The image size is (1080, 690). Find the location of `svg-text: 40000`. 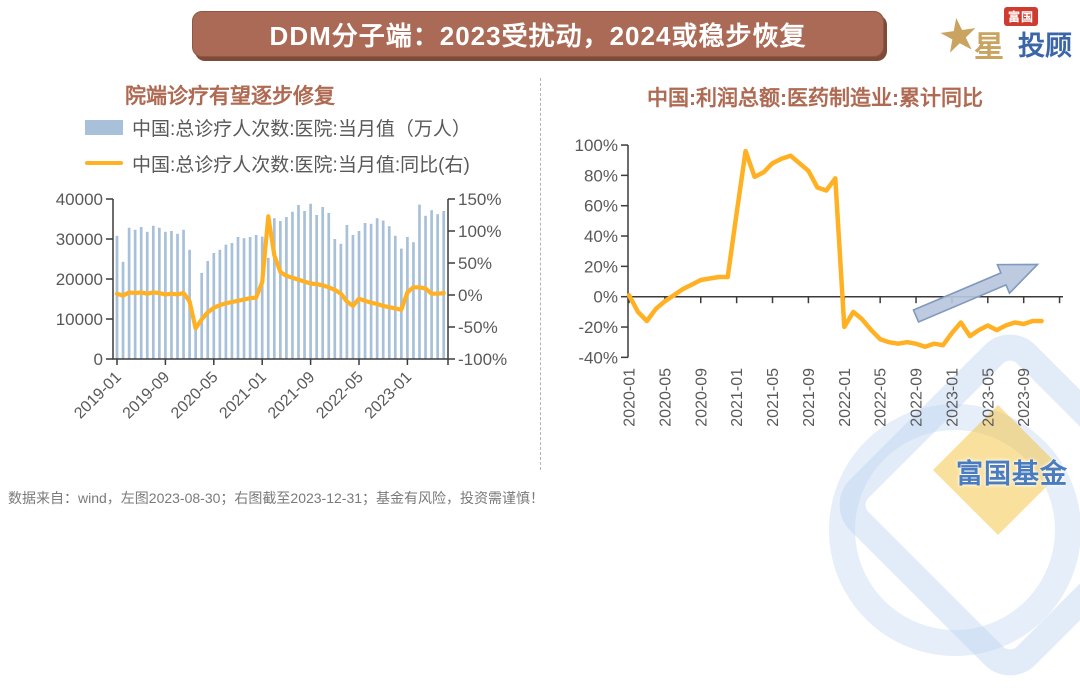

svg-text: 40000 is located at coordinates (79, 199).